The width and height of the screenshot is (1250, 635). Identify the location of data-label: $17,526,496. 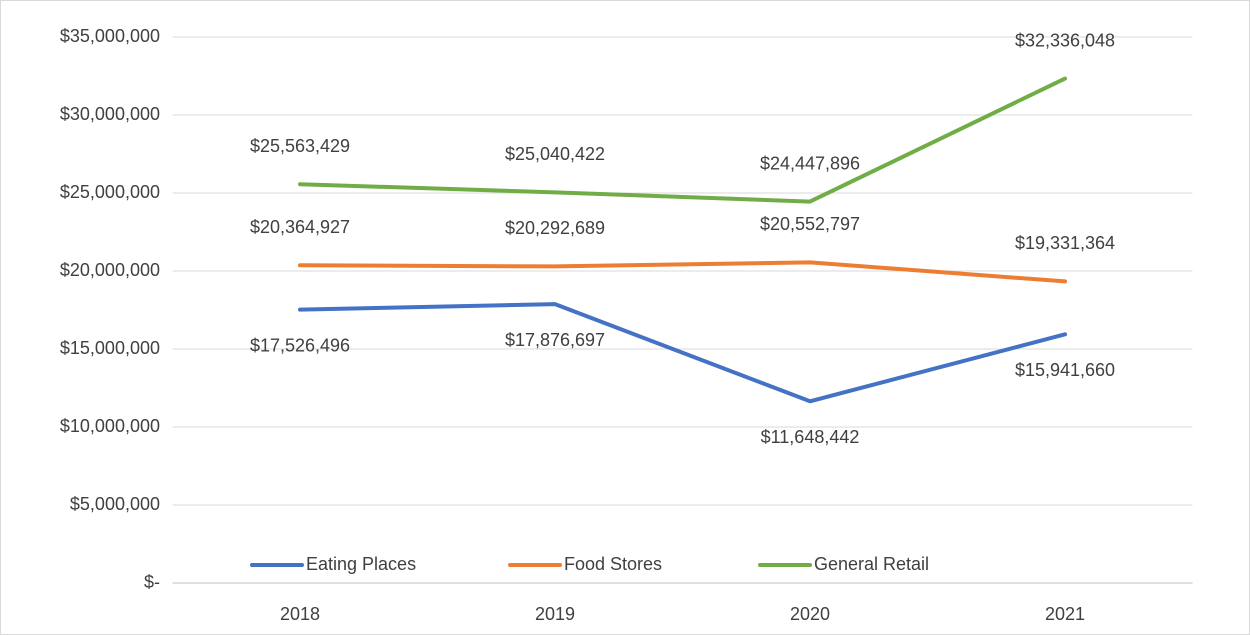
(300, 345).